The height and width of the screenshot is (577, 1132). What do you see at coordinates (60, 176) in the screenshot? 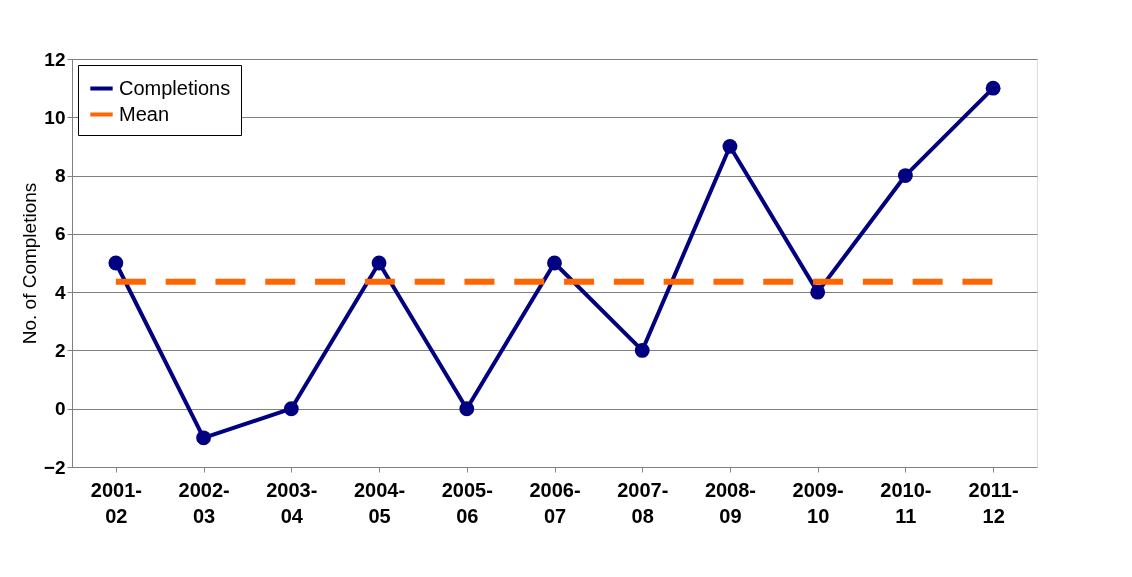
I see `y-tick-label: 8` at bounding box center [60, 176].